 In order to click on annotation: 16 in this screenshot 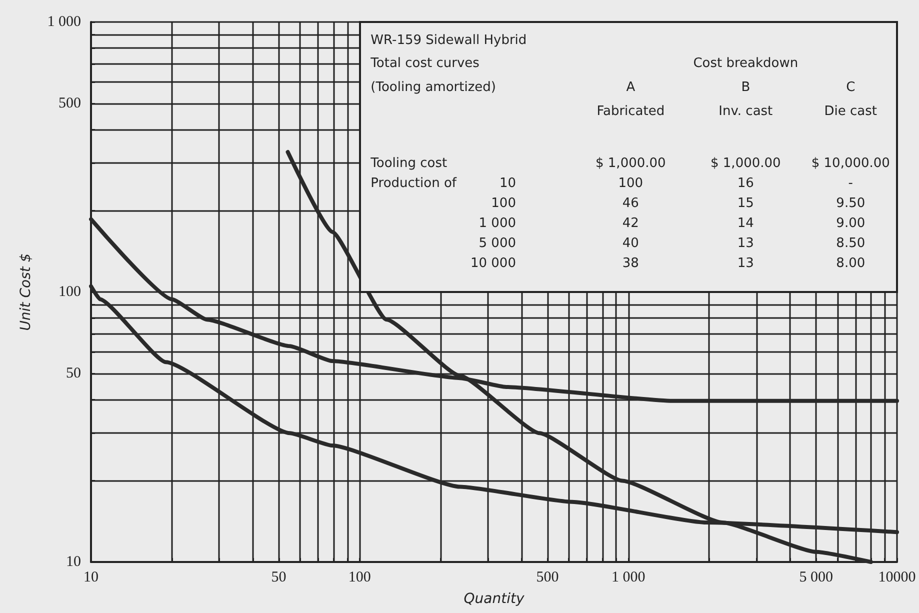, I will do `click(745, 183)`.